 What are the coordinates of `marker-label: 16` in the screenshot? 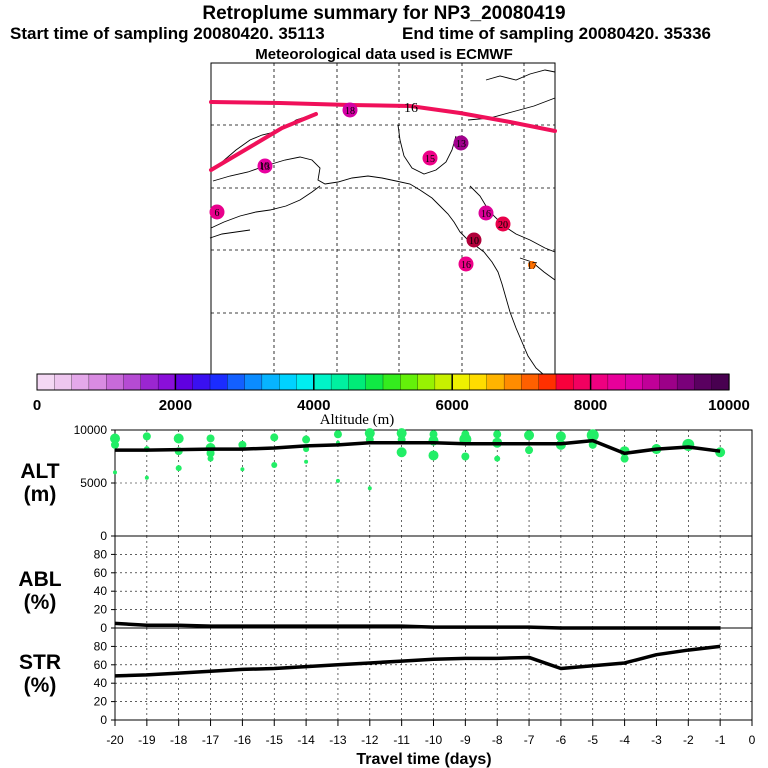 It's located at (486, 214).